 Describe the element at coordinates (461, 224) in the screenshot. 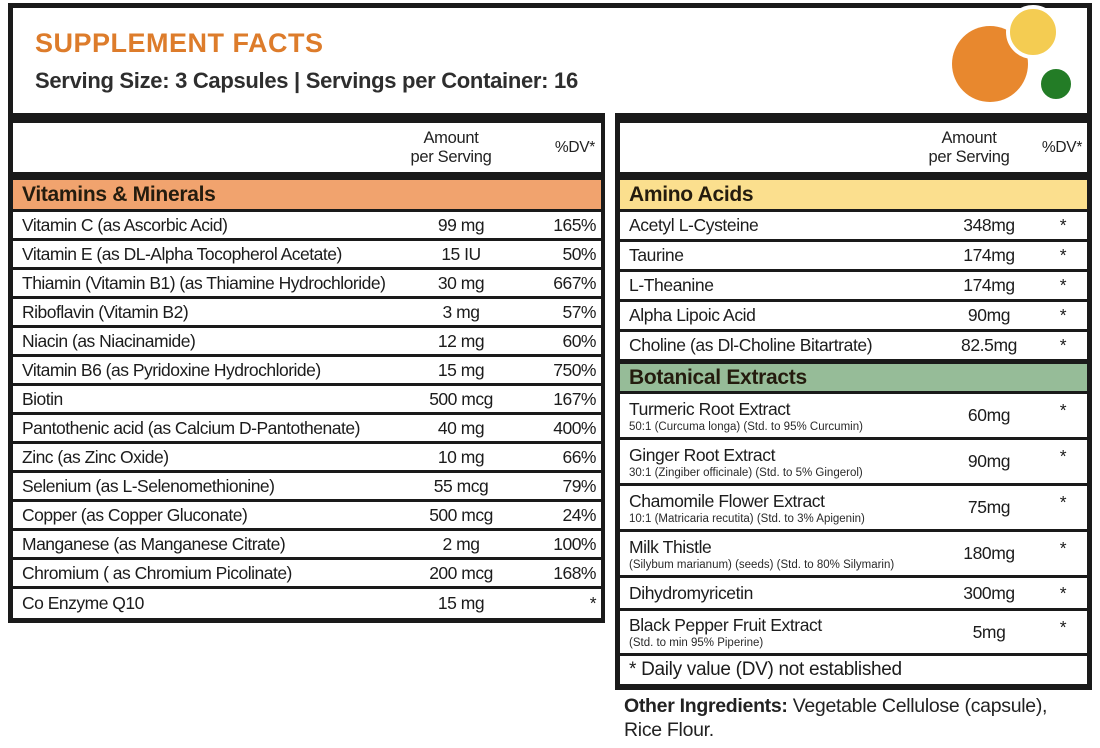

I see `row-amount: 99 mg` at that location.